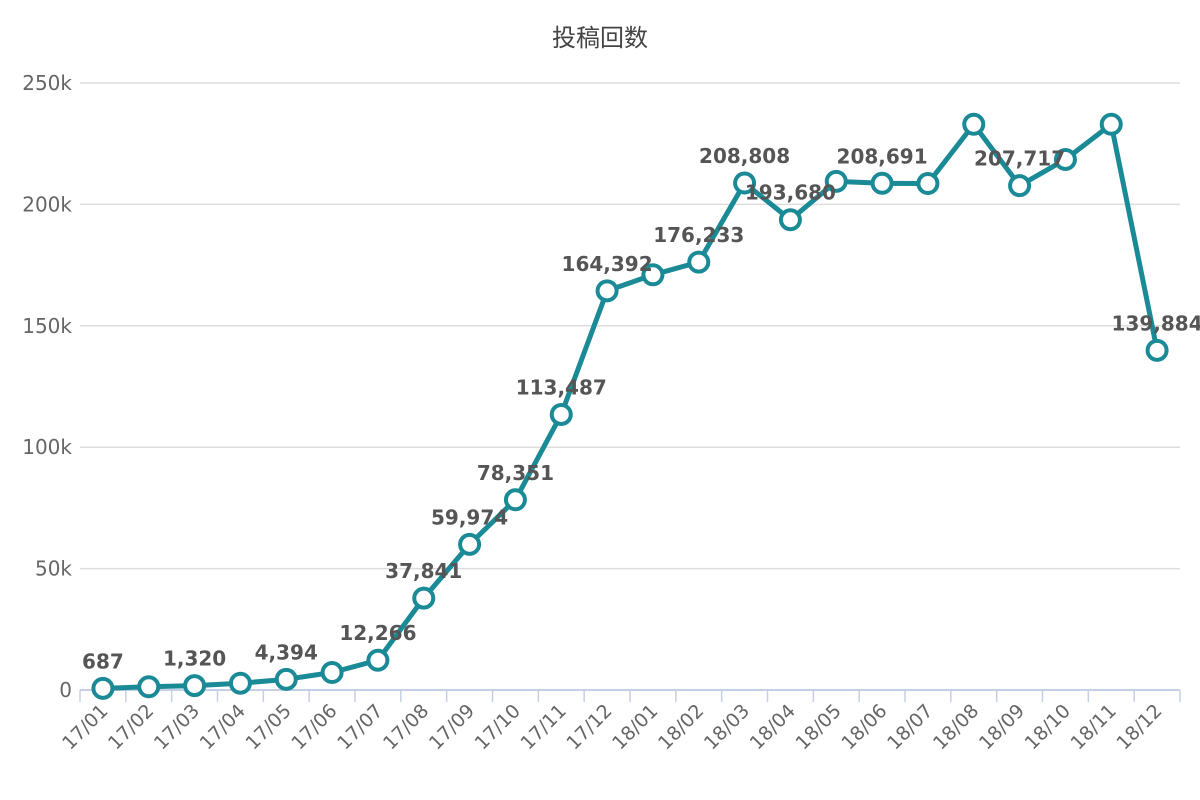 The height and width of the screenshot is (800, 1200). Describe the element at coordinates (1139, 727) in the screenshot. I see `x-tick-label: 18/12` at that location.